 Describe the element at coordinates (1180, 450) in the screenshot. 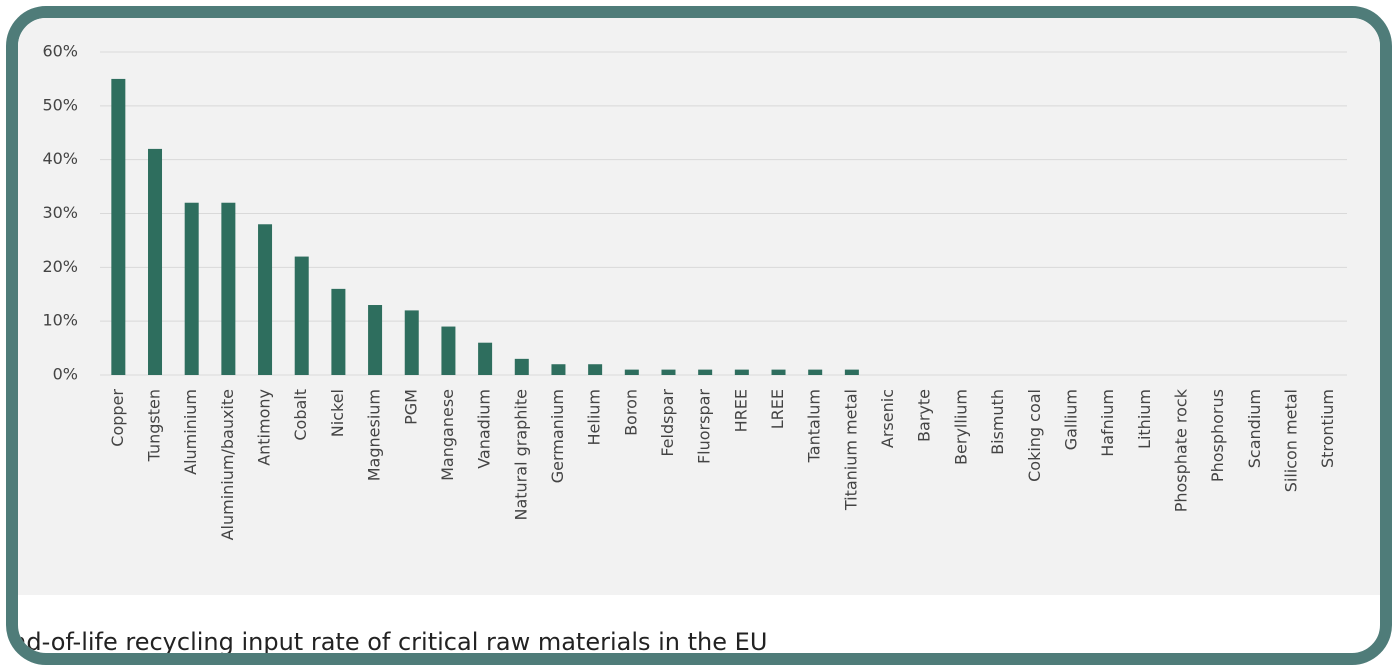

I see `x-tick-label: Phosphate rock` at that location.